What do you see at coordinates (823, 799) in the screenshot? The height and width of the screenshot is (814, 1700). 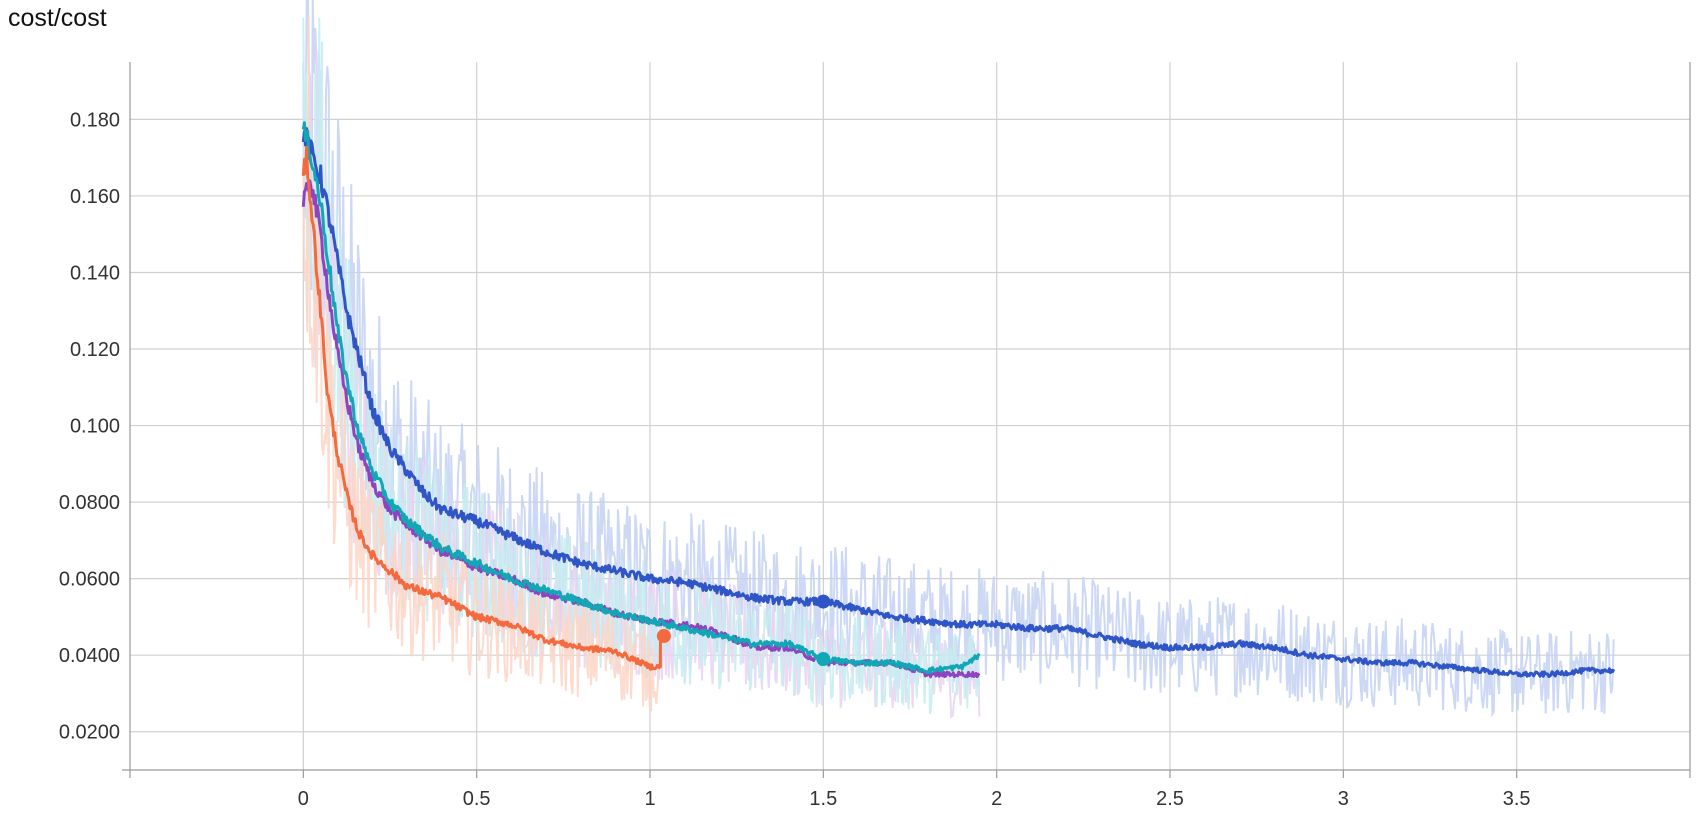 I see `x-tick-label: 1.5` at bounding box center [823, 799].